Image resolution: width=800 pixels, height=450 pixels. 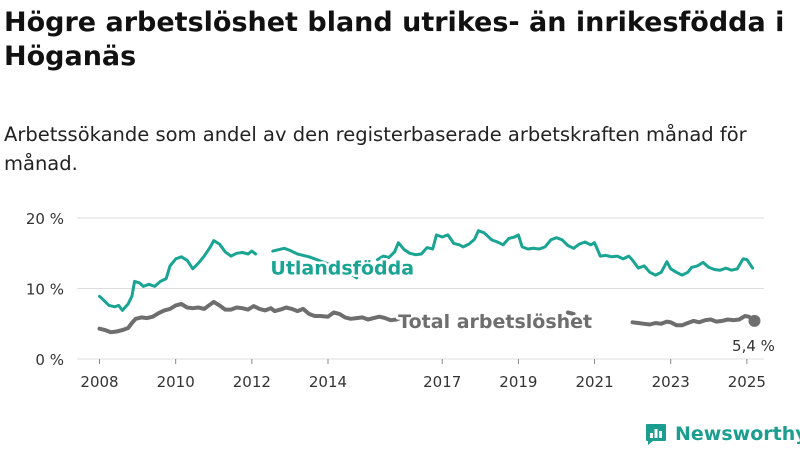 What do you see at coordinates (328, 382) in the screenshot?
I see `x-tick-label: 2014` at bounding box center [328, 382].